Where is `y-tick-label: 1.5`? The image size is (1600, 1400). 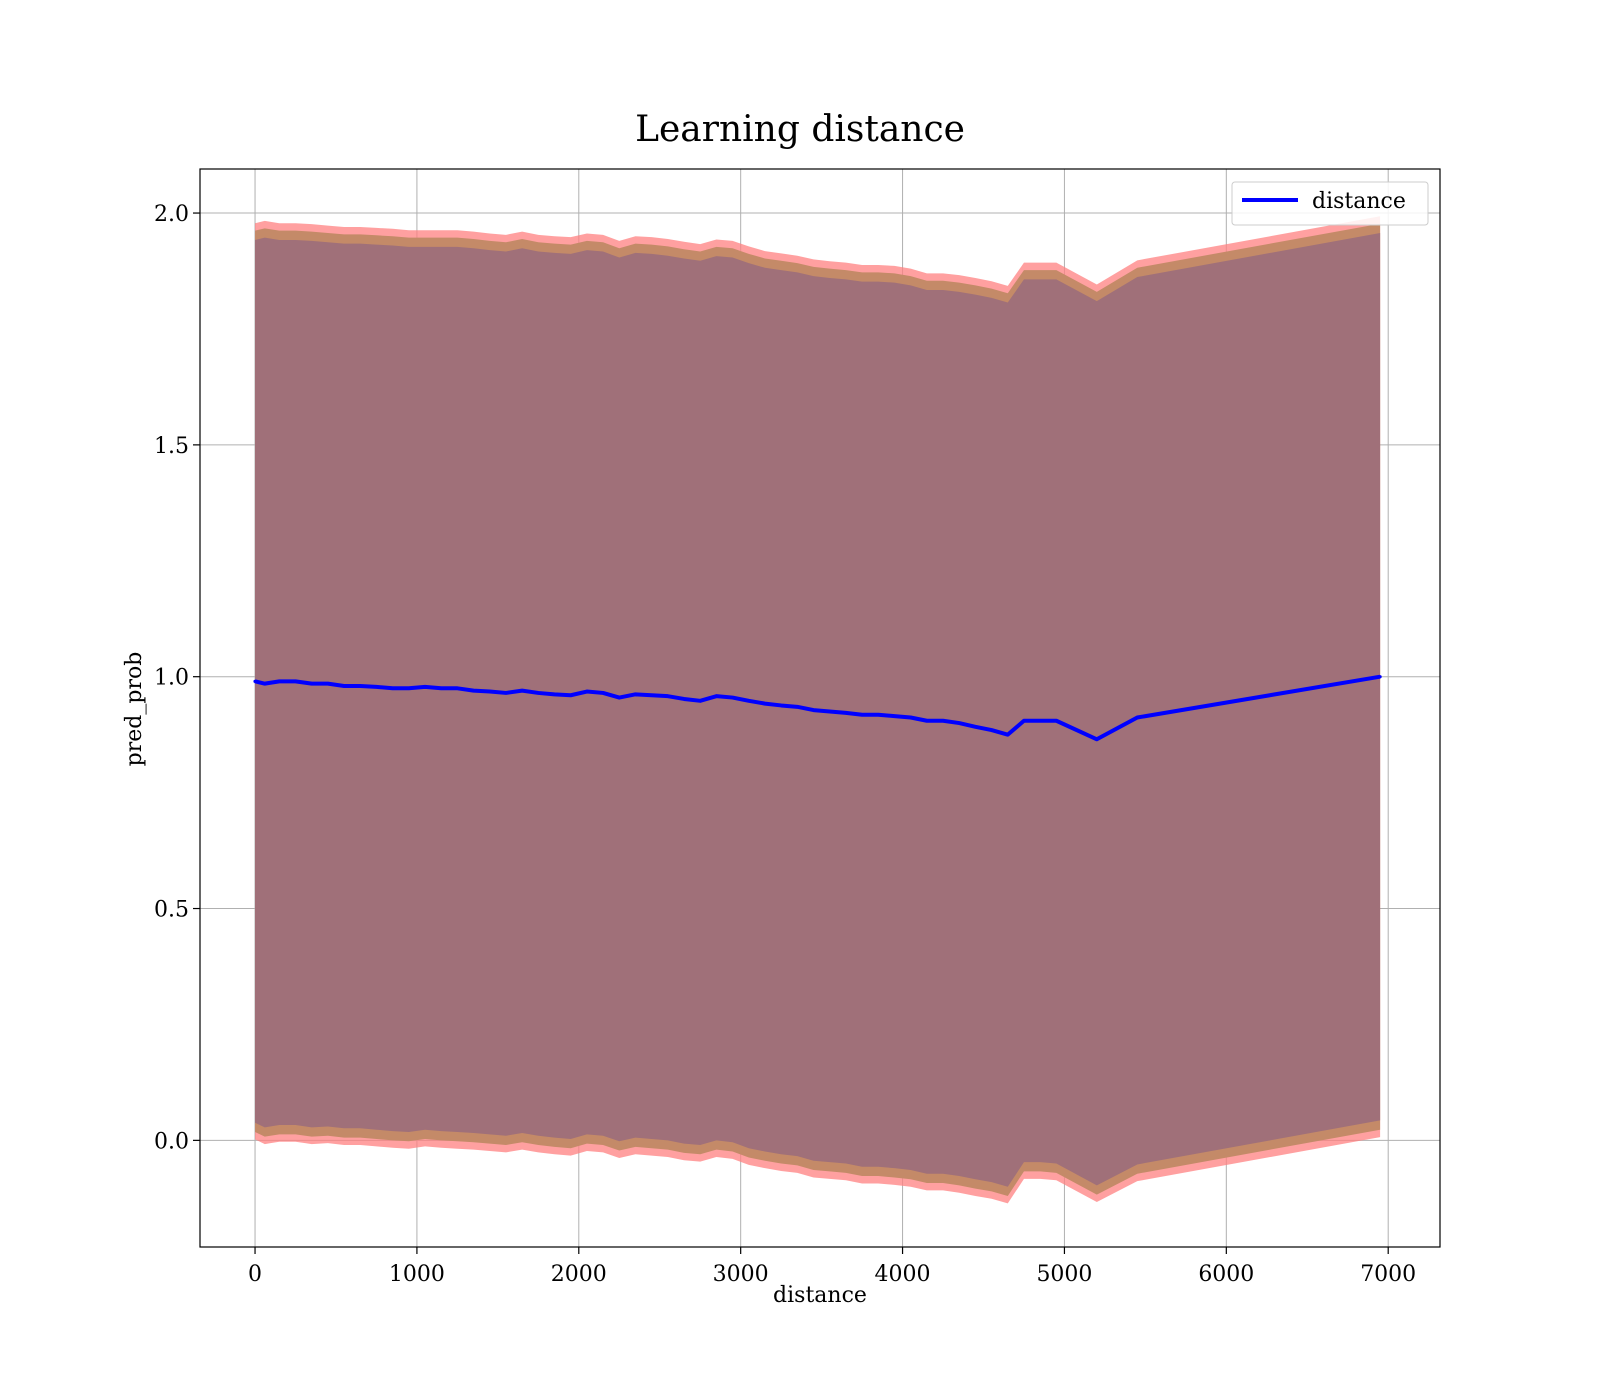 y-tick-label: 1.5 is located at coordinates (171, 446).